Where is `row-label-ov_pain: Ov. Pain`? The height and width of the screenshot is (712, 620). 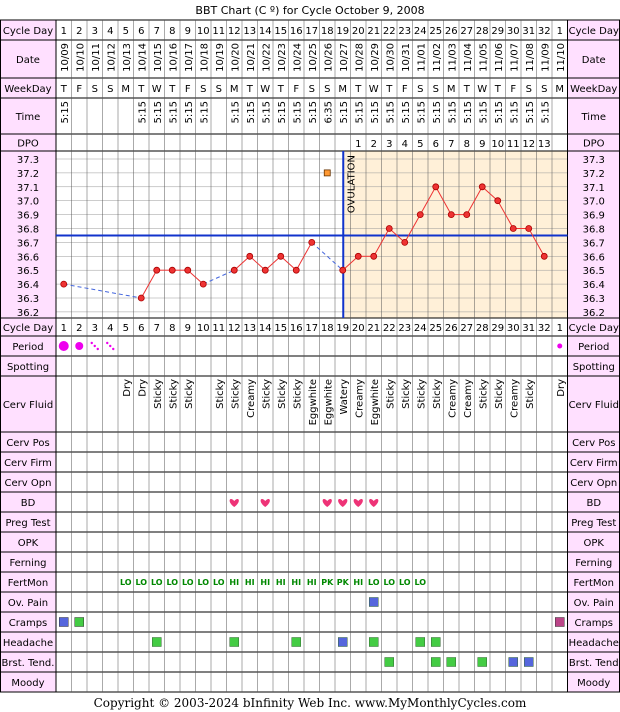 row-label-ov_pain: Ov. Pain is located at coordinates (28, 603).